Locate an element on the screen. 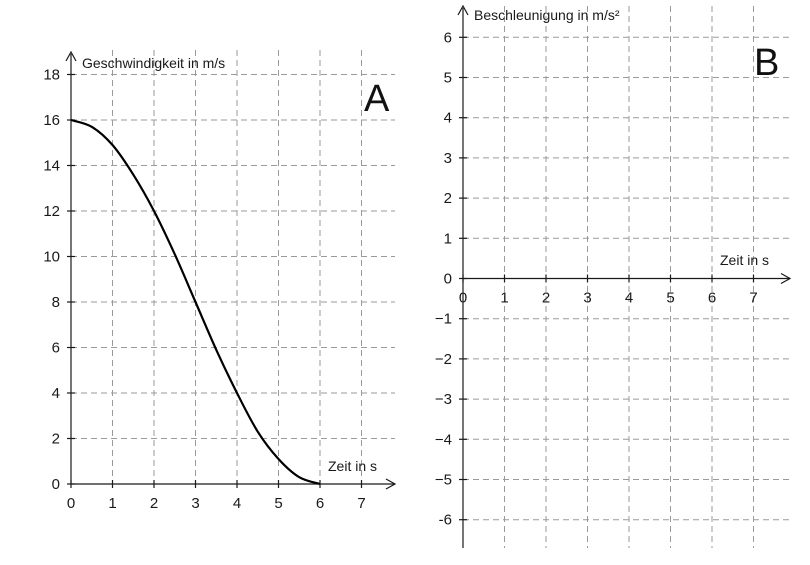  chart-a-x-axis-label: Zeit in s is located at coordinates (352, 466).